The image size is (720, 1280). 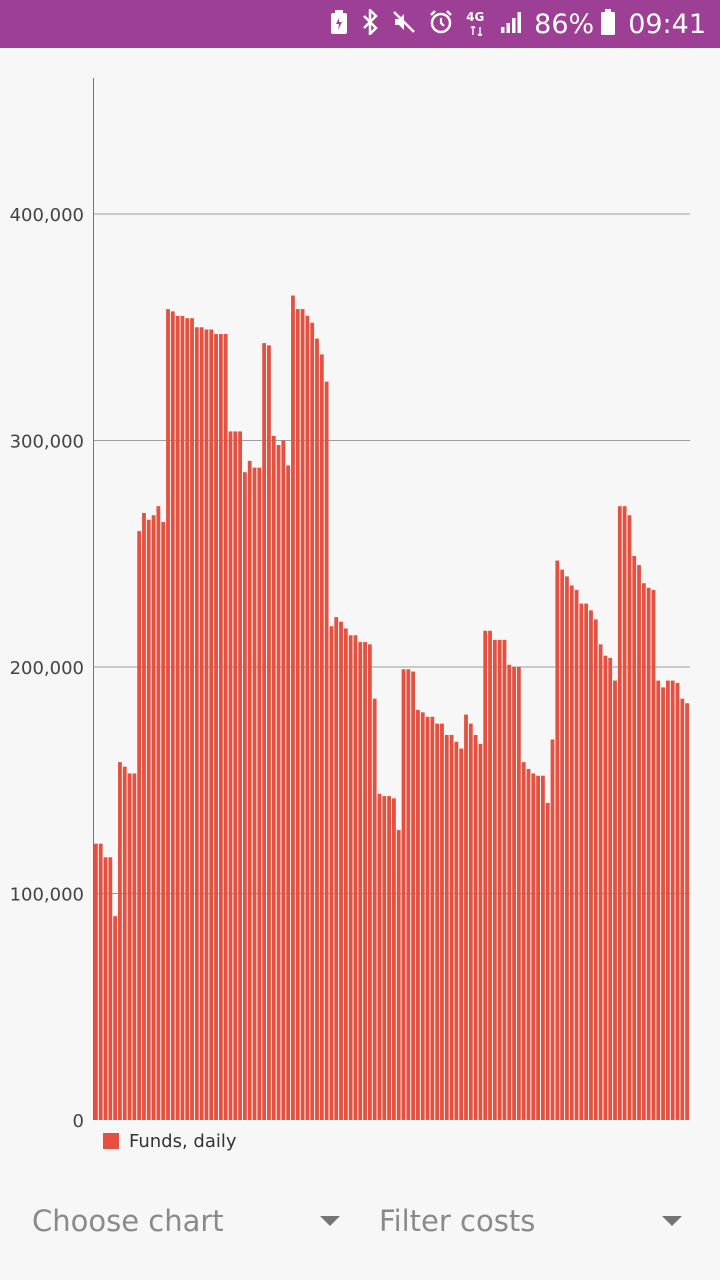 I want to click on network-4g-label: 4G, so click(x=475, y=17).